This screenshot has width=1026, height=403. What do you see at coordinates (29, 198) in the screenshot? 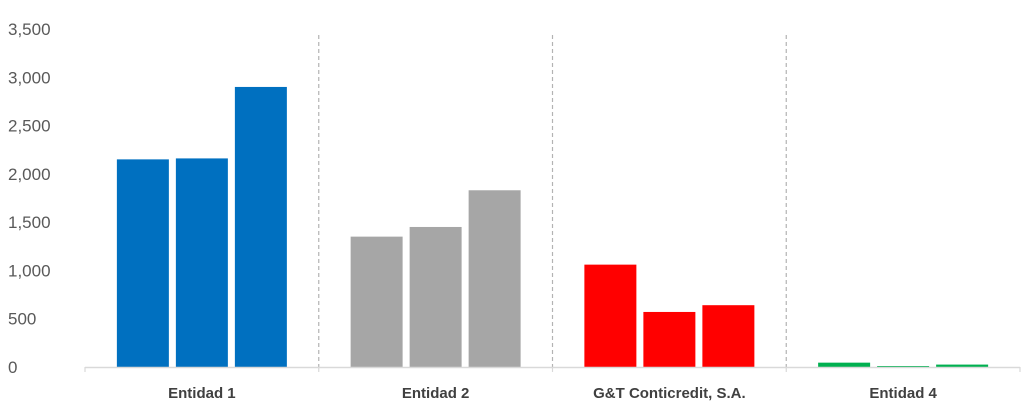
I see `y-axis: 0 500 1,000 1,500 2,000 2,500 3,000 3,500` at bounding box center [29, 198].